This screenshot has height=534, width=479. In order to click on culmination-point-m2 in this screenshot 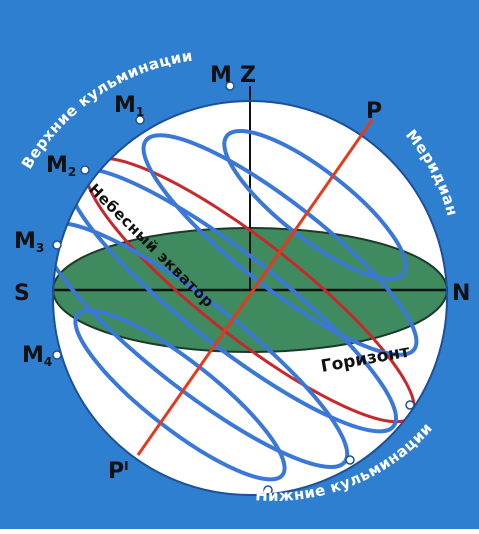, I will do `click(85, 170)`.